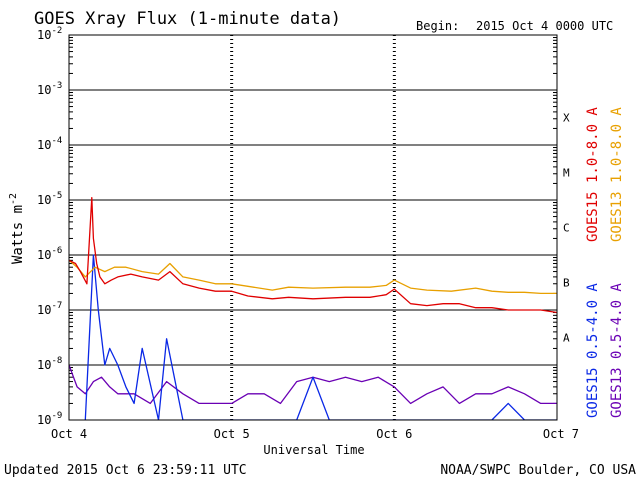 This screenshot has height=480, width=640. I want to click on svg-text: Watts m-2, so click(17, 228).